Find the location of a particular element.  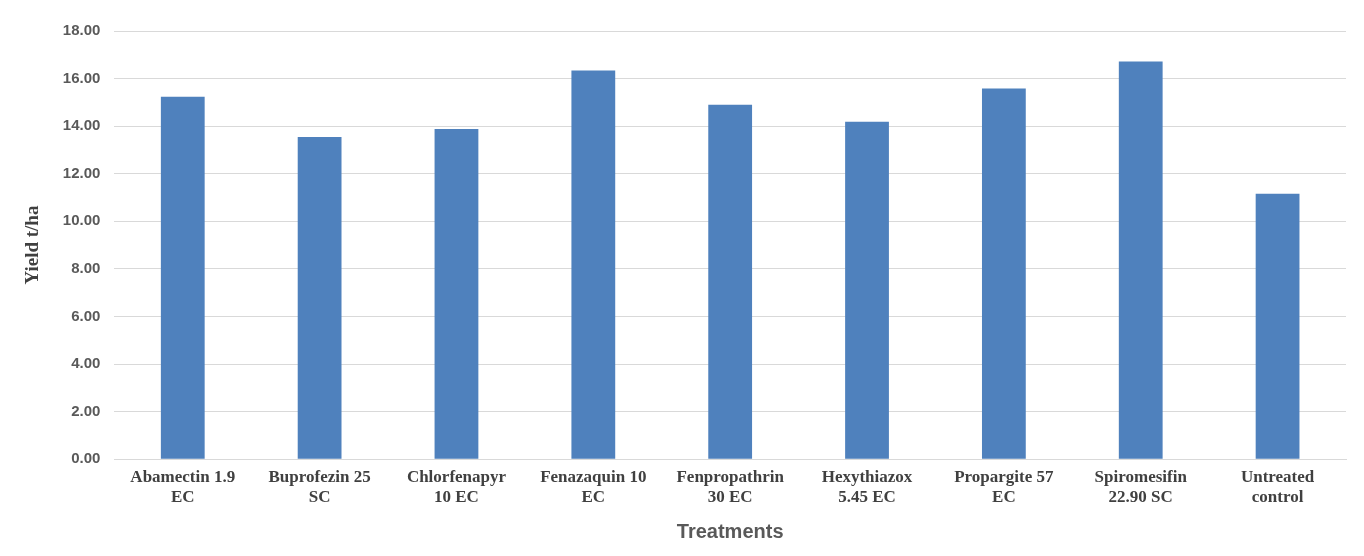

x-axis-title: Treatments is located at coordinates (730, 530).